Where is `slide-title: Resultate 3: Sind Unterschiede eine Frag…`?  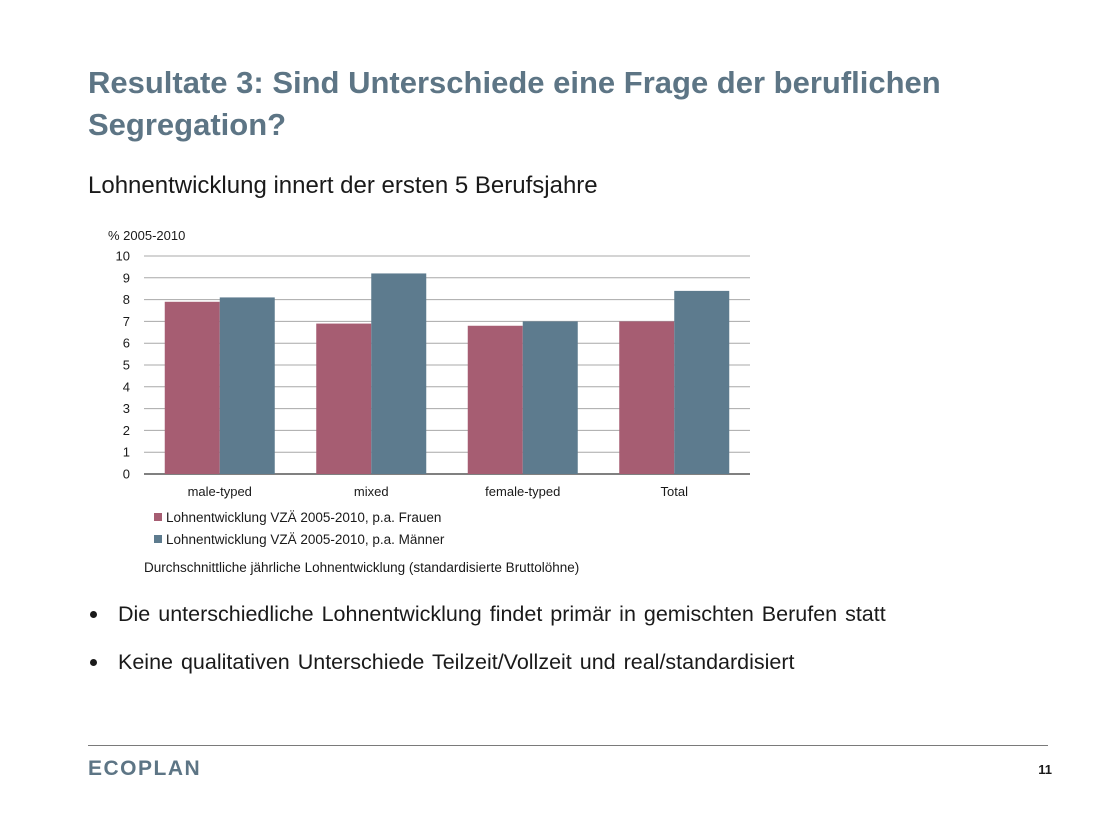
slide-title: Resultate 3: Sind Unterschiede eine Frag… is located at coordinates (514, 103).